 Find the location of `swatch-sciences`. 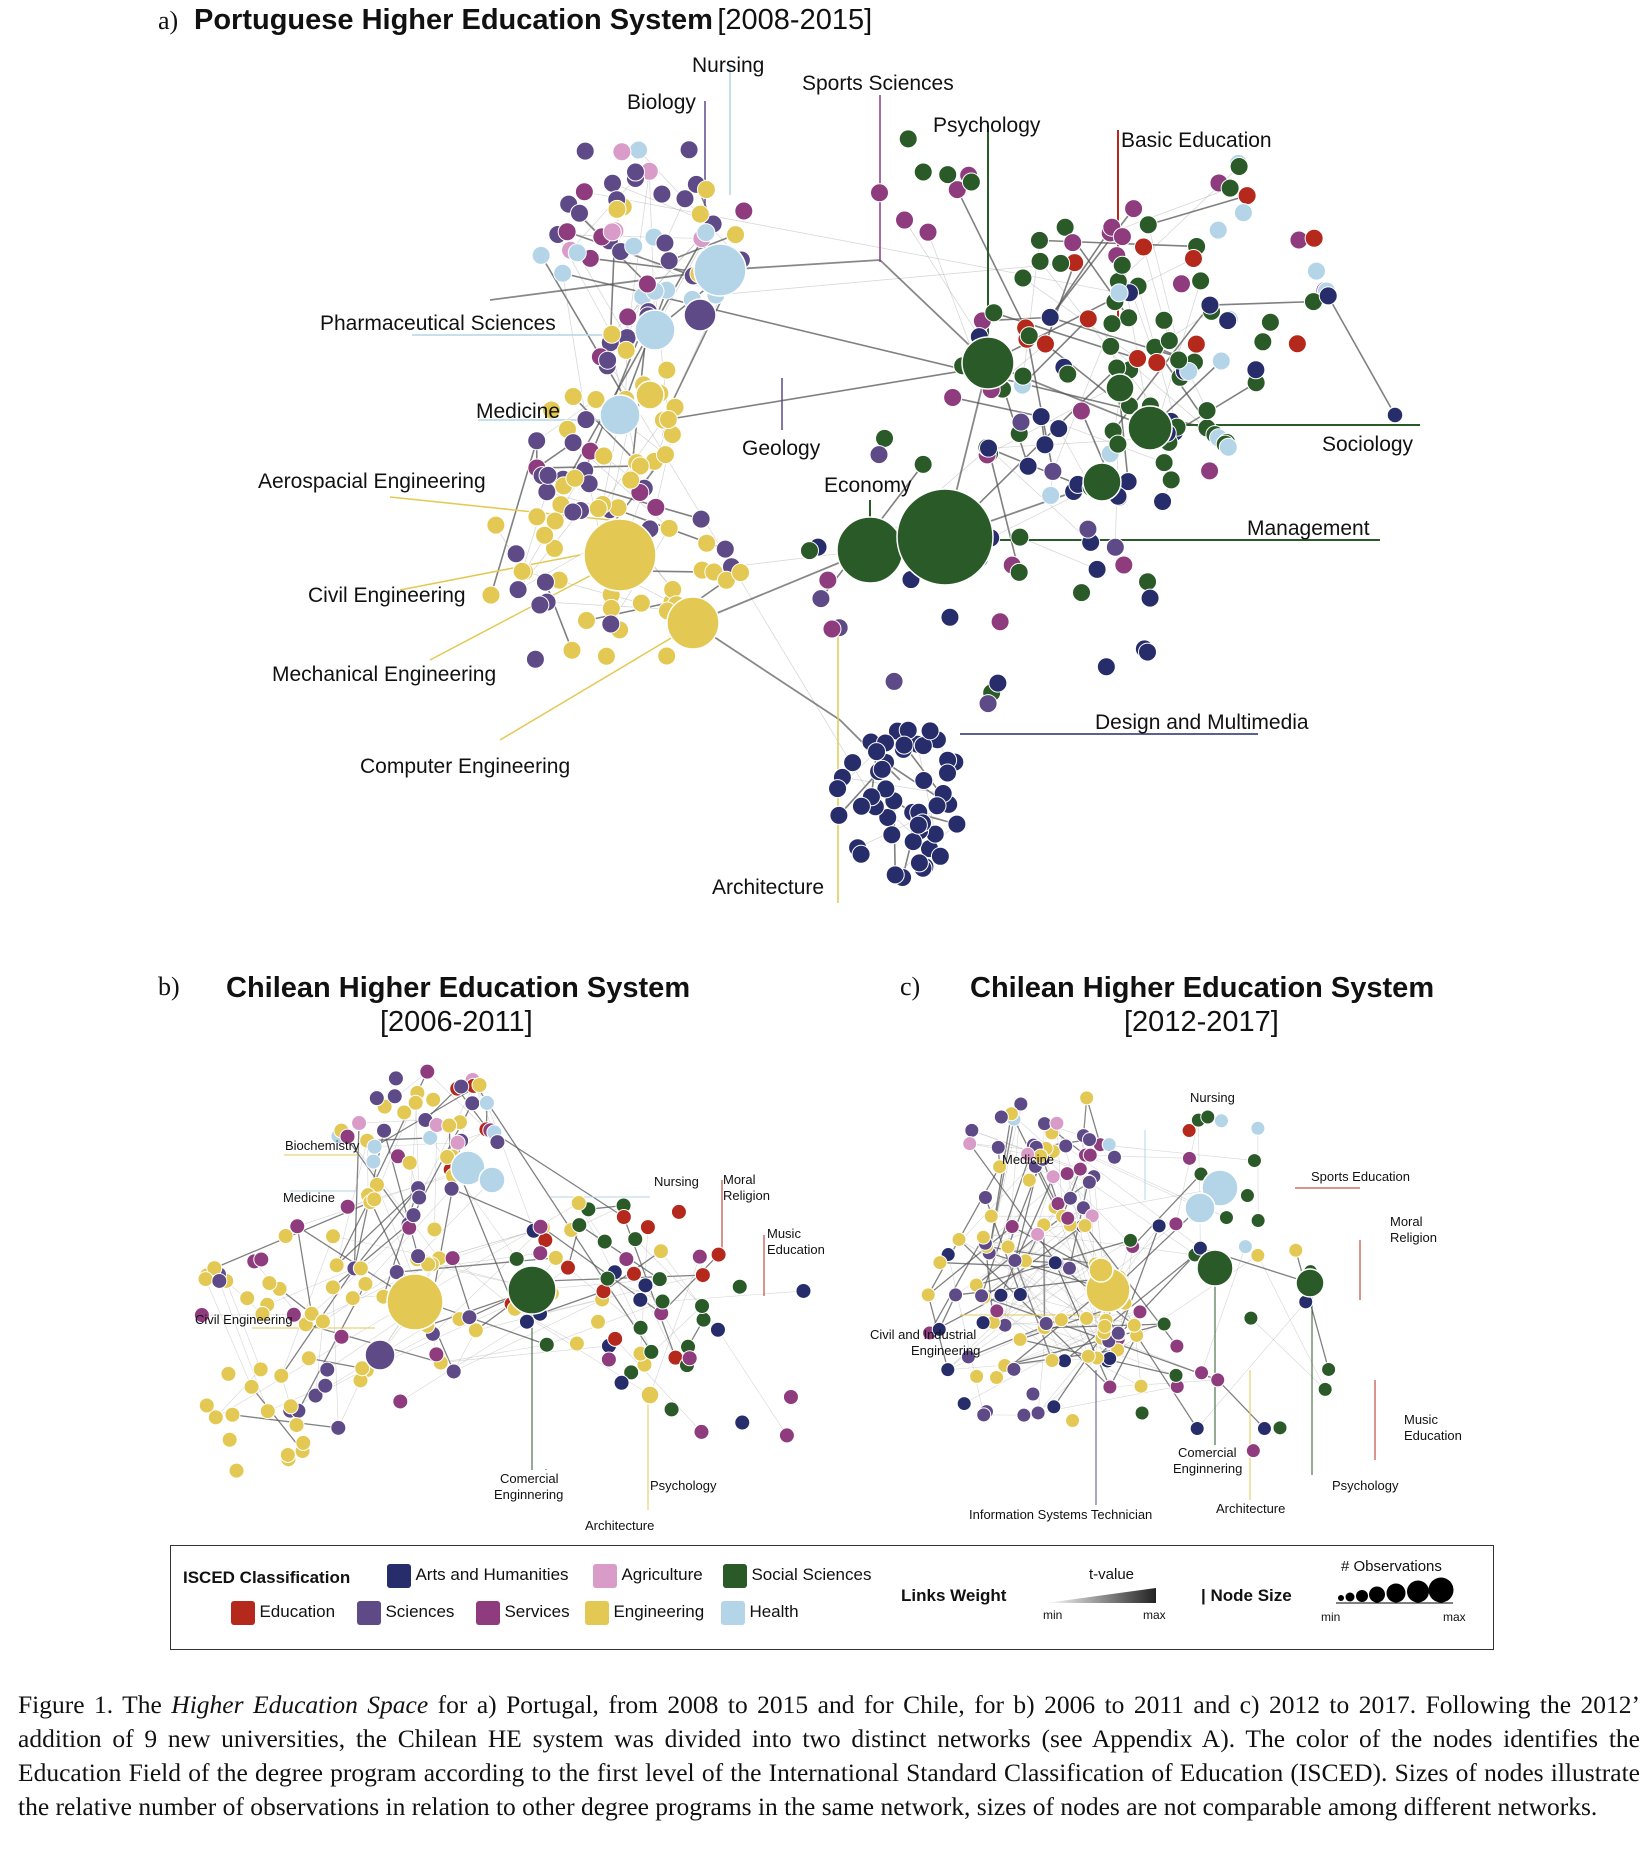

swatch-sciences is located at coordinates (369, 1613).